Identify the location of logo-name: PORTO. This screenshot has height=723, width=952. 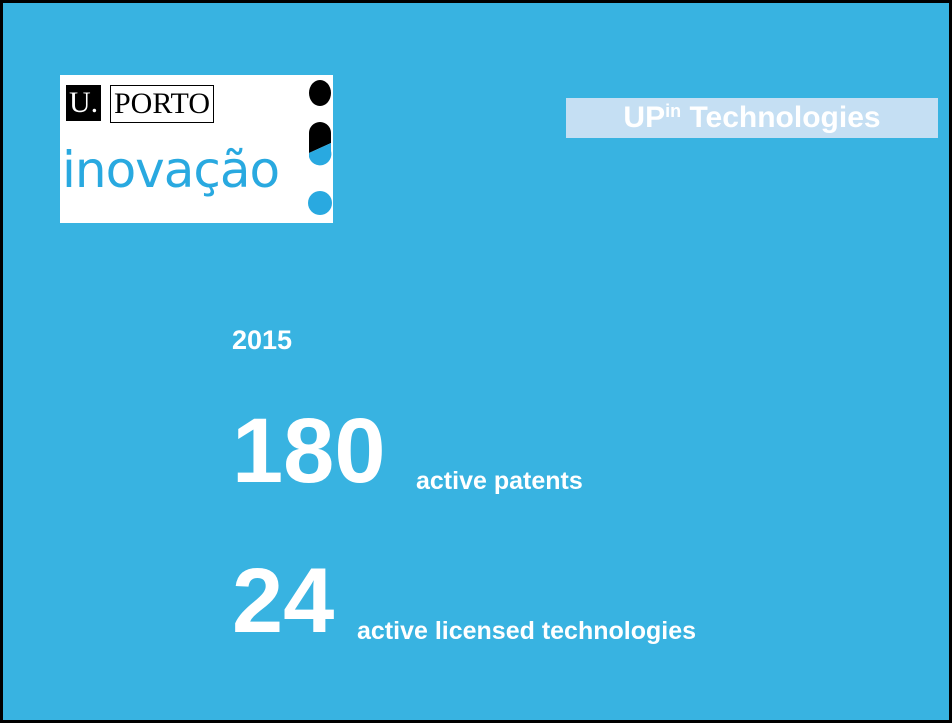
(162, 104).